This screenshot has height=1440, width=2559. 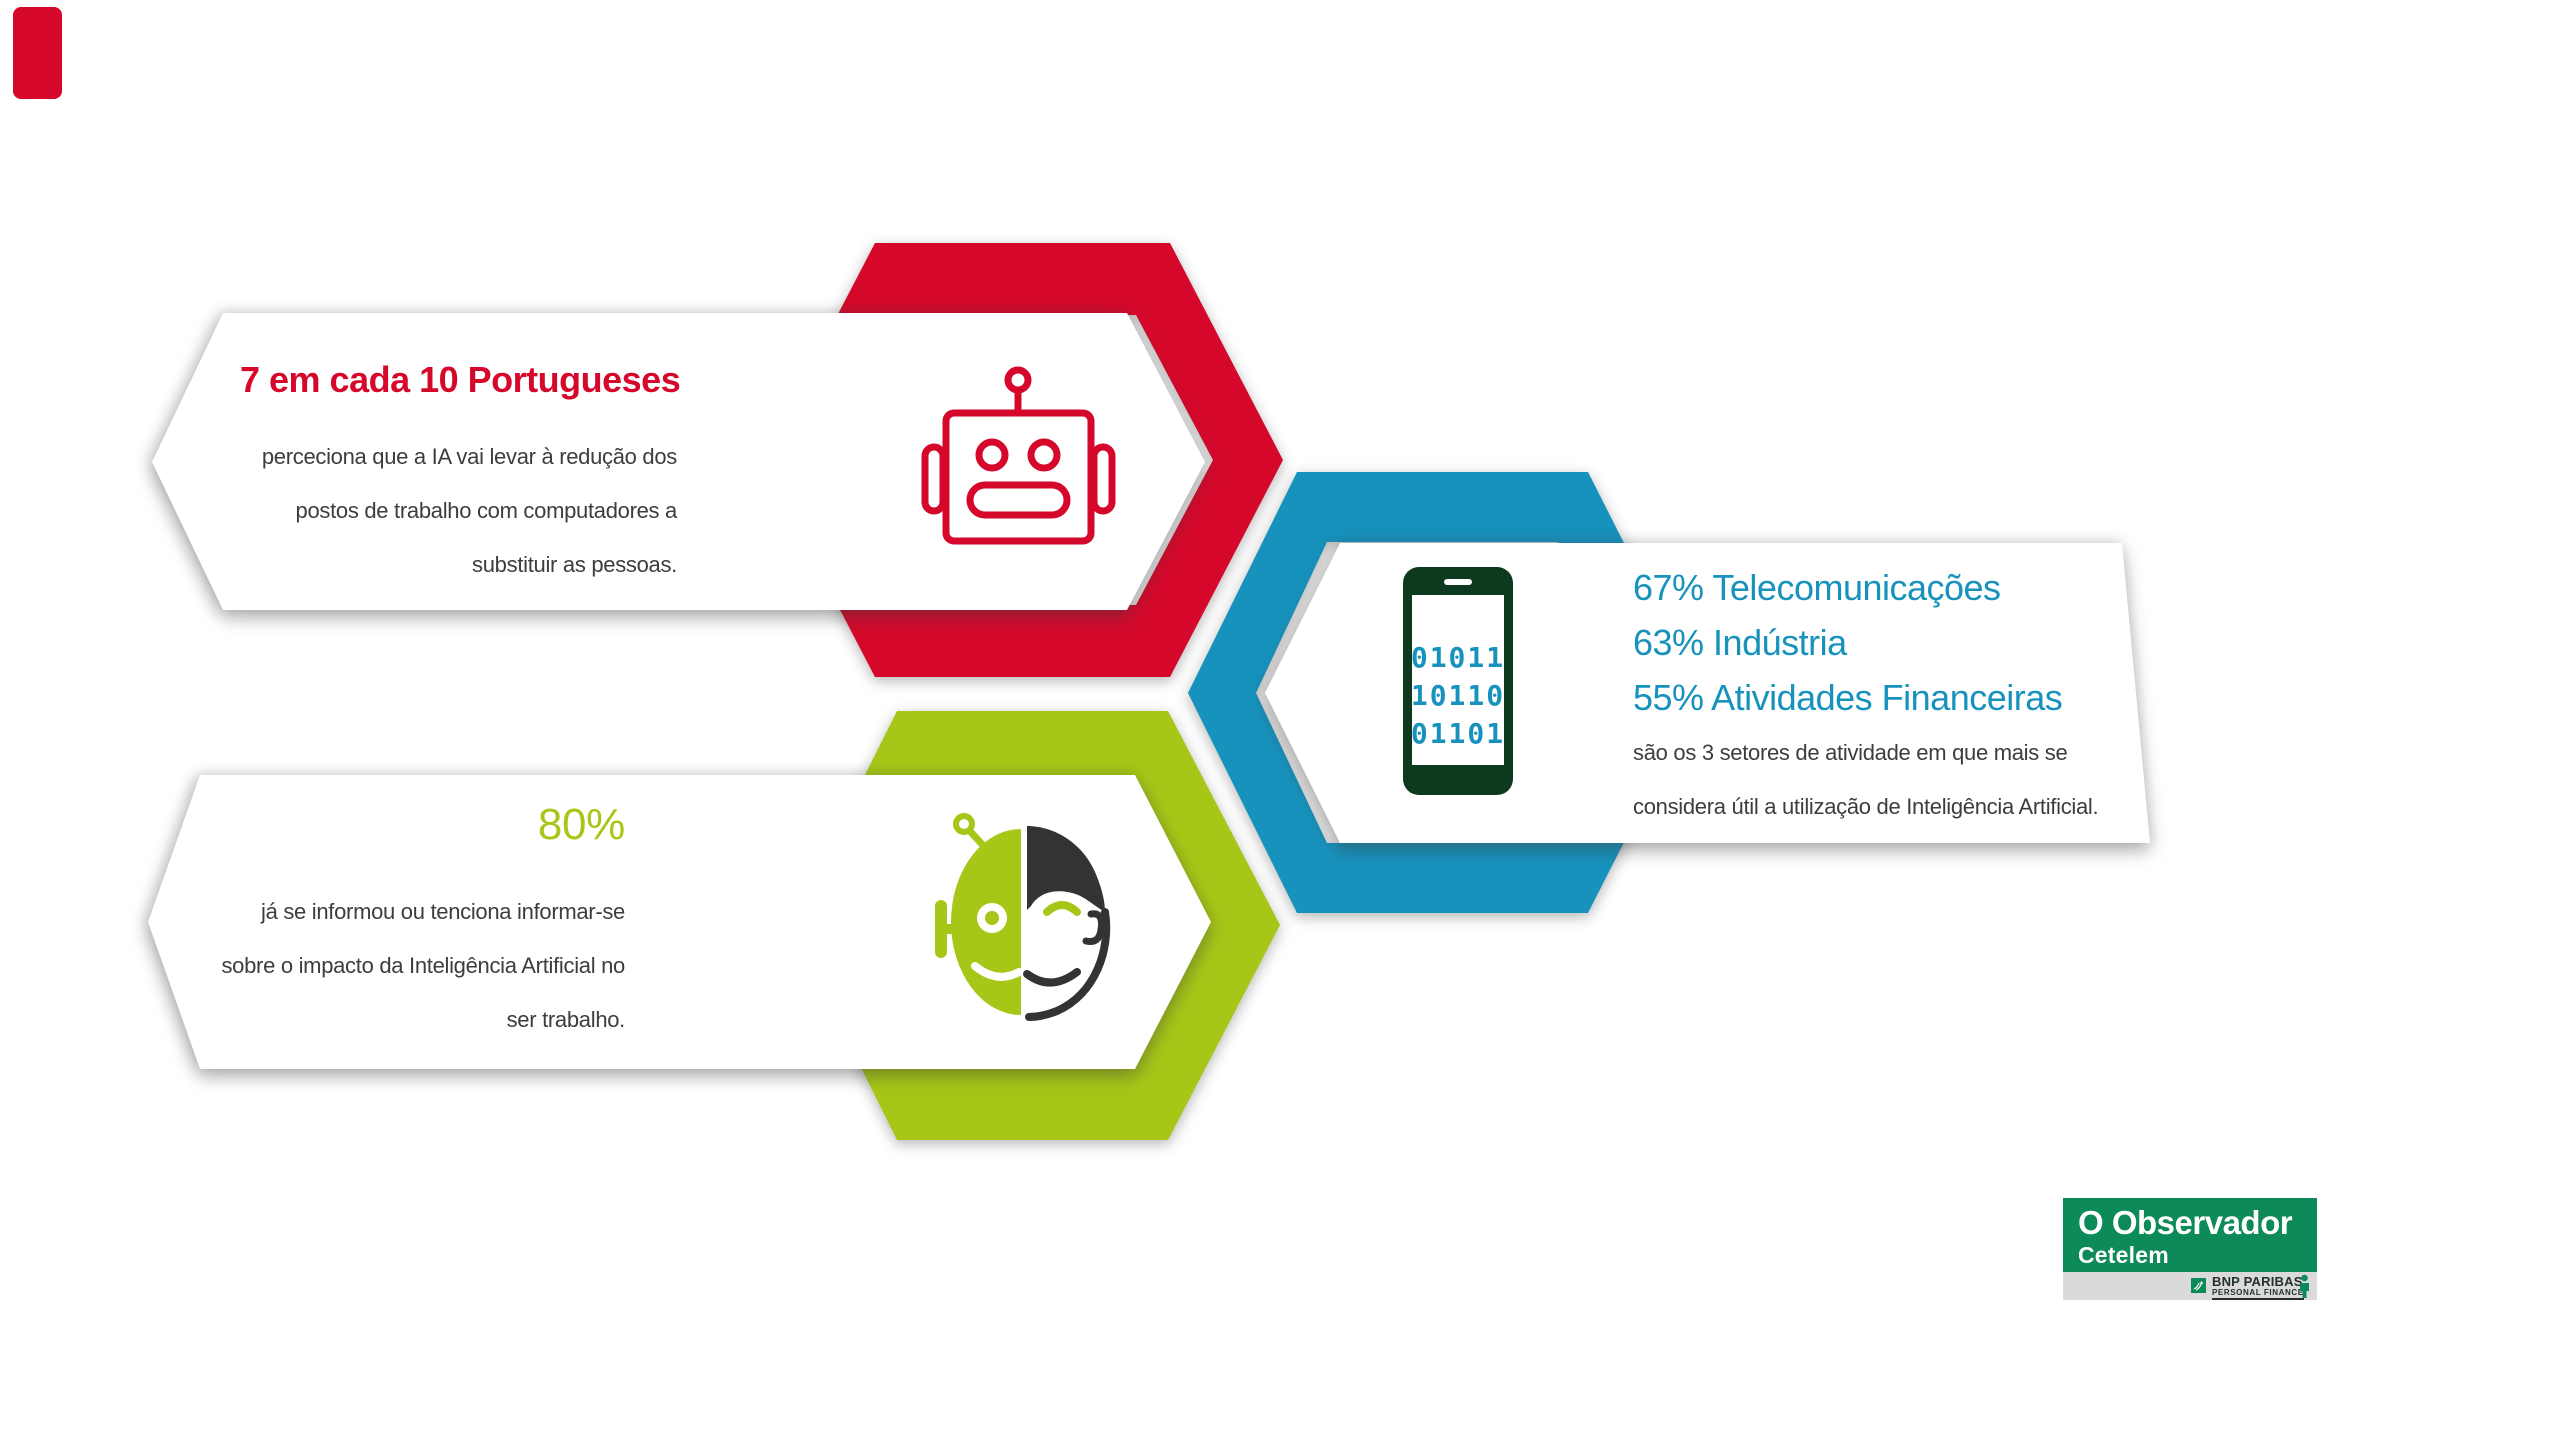 I want to click on green-hexagon, so click(x=1035, y=925).